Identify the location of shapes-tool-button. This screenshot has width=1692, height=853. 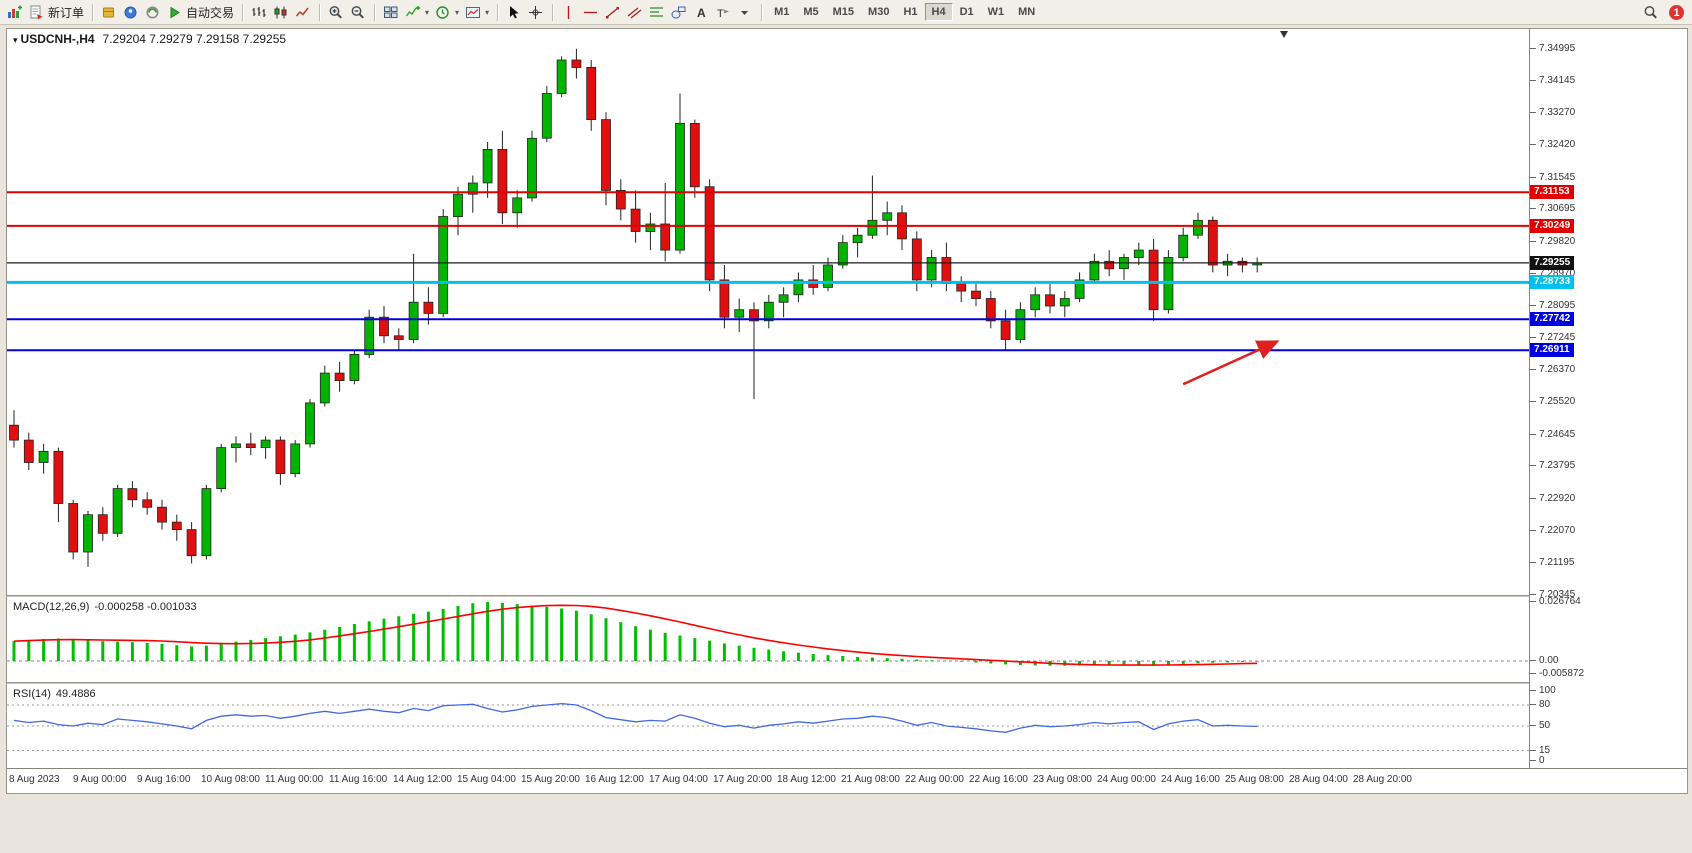
(679, 12).